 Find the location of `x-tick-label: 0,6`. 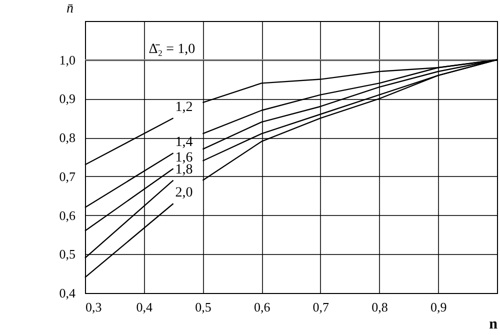

x-tick-label: 0,6 is located at coordinates (262, 307).